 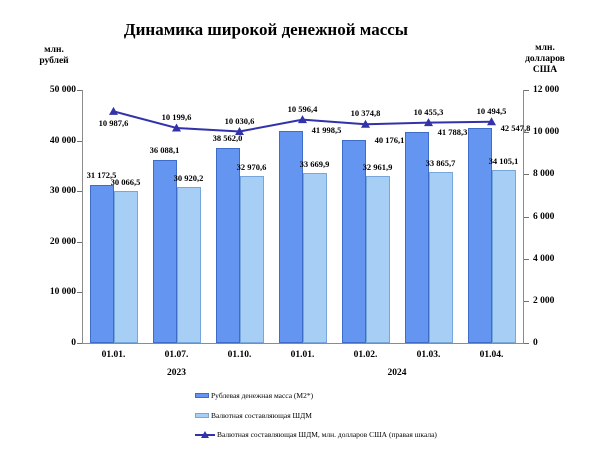 What do you see at coordinates (54, 61) in the screenshot?
I see `left-axis-unit-line2: рублей` at bounding box center [54, 61].